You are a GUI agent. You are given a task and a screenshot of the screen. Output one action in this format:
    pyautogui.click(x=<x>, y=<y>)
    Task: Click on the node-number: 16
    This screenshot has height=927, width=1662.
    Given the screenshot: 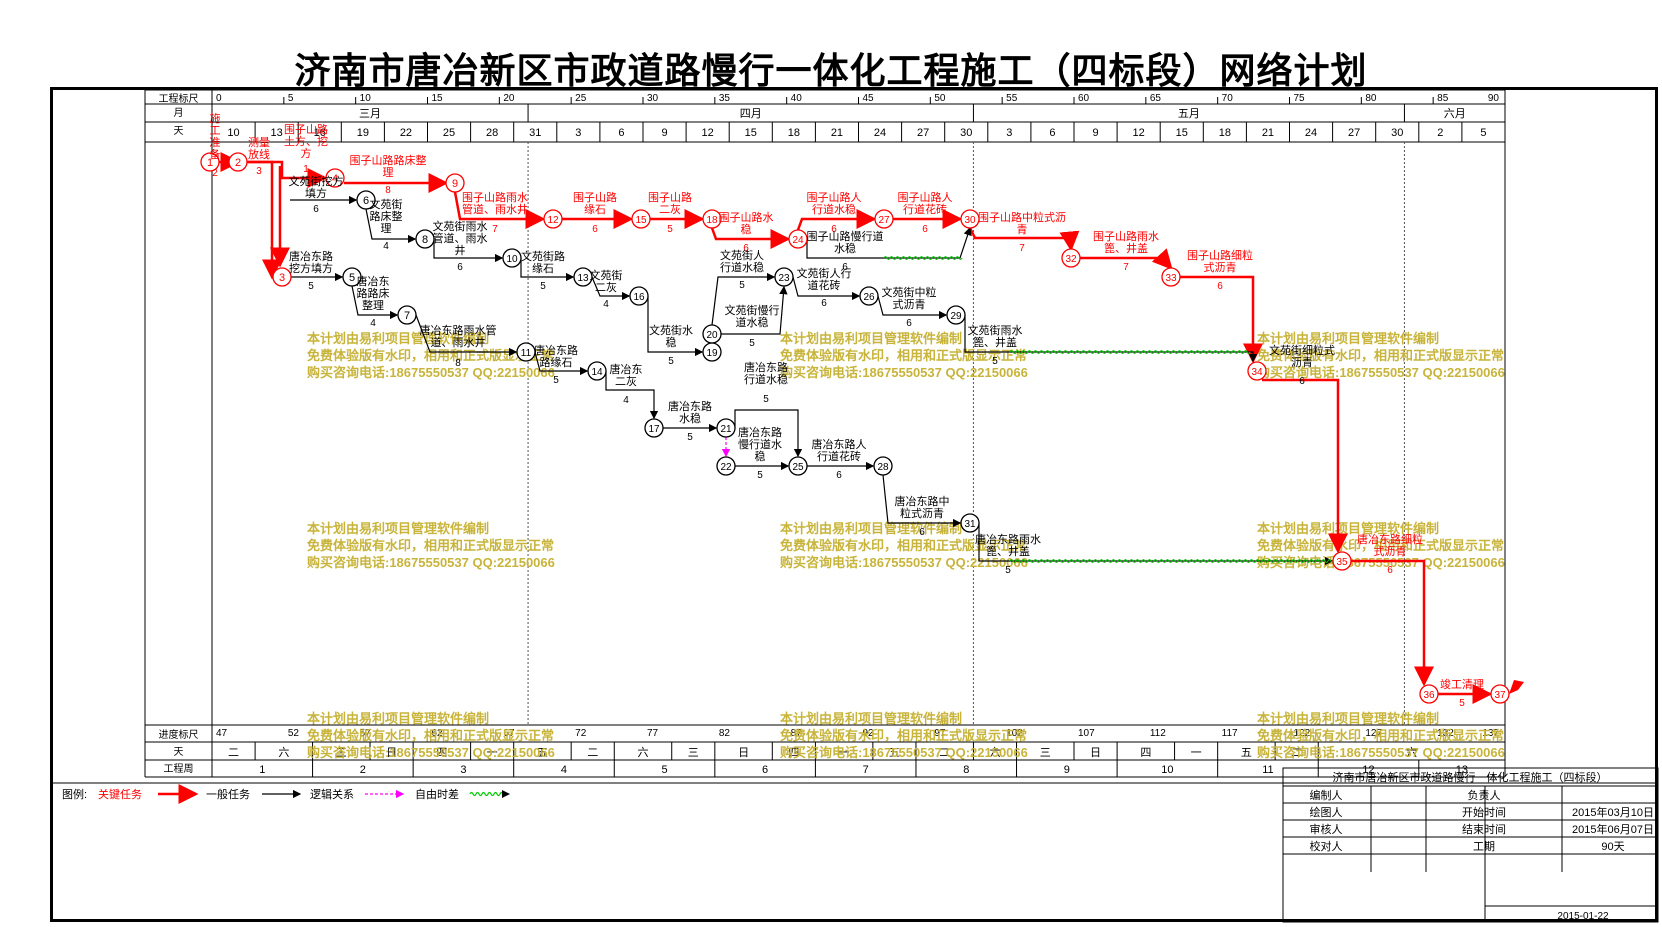 What is the action you would take?
    pyautogui.click(x=639, y=297)
    